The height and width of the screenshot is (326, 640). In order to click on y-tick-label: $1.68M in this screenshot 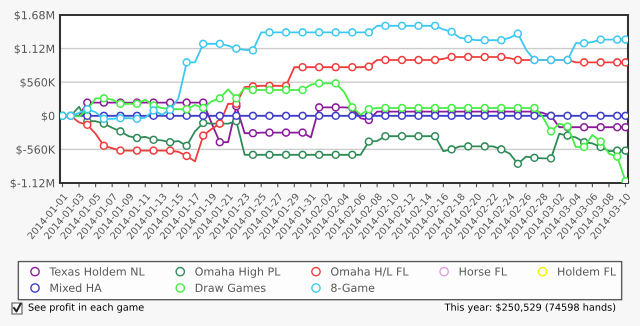, I will do `click(34, 15)`.